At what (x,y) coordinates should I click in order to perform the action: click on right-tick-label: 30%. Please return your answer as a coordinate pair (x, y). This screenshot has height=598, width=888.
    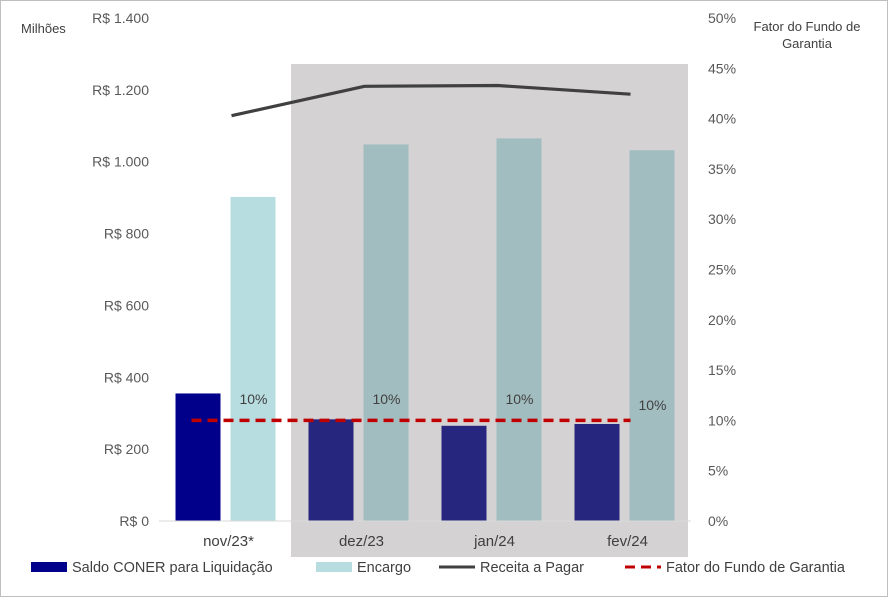
    Looking at the image, I should click on (722, 219).